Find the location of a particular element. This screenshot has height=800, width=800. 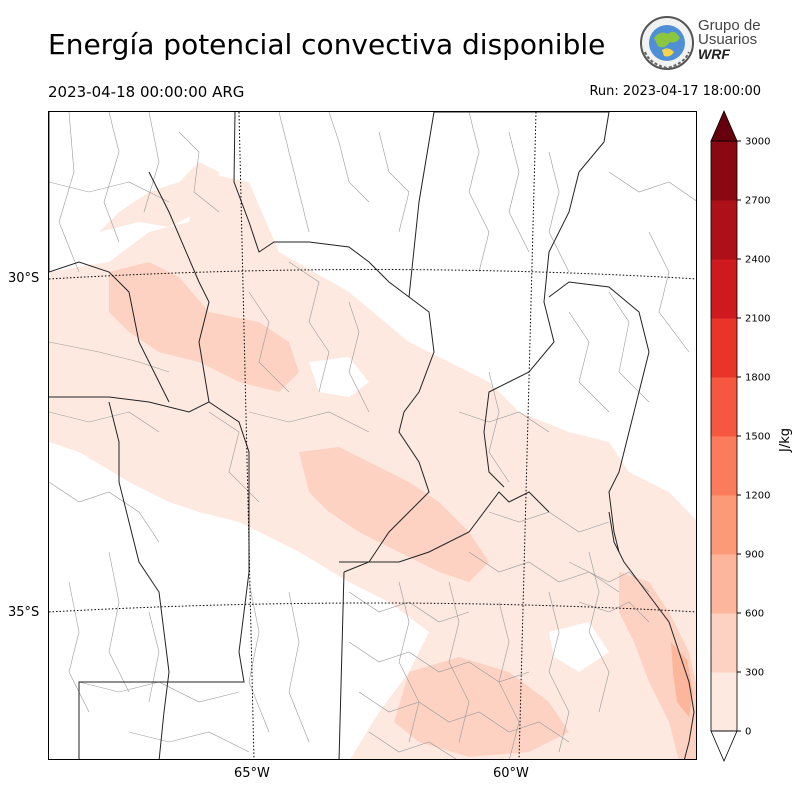

colorbar-tick-label: 300 is located at coordinates (754, 673).